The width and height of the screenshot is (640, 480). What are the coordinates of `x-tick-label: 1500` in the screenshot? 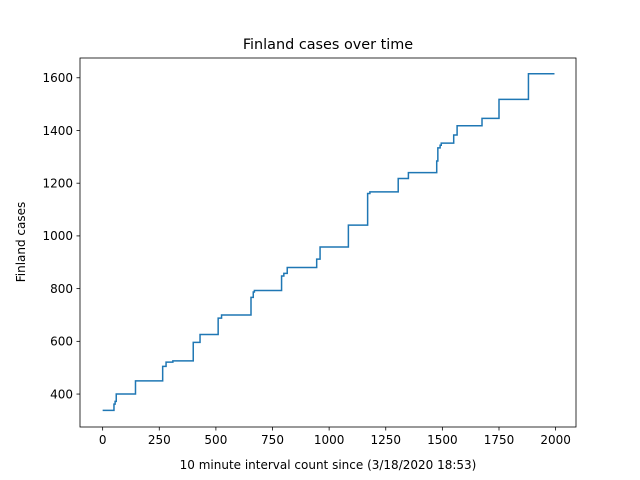 It's located at (442, 440).